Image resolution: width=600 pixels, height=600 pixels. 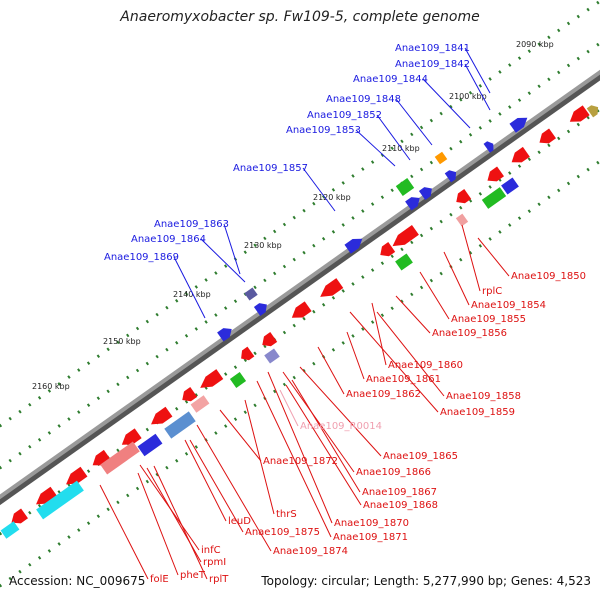 I want to click on scale-label-2090-kbp: 2090 kbp, so click(x=535, y=44).